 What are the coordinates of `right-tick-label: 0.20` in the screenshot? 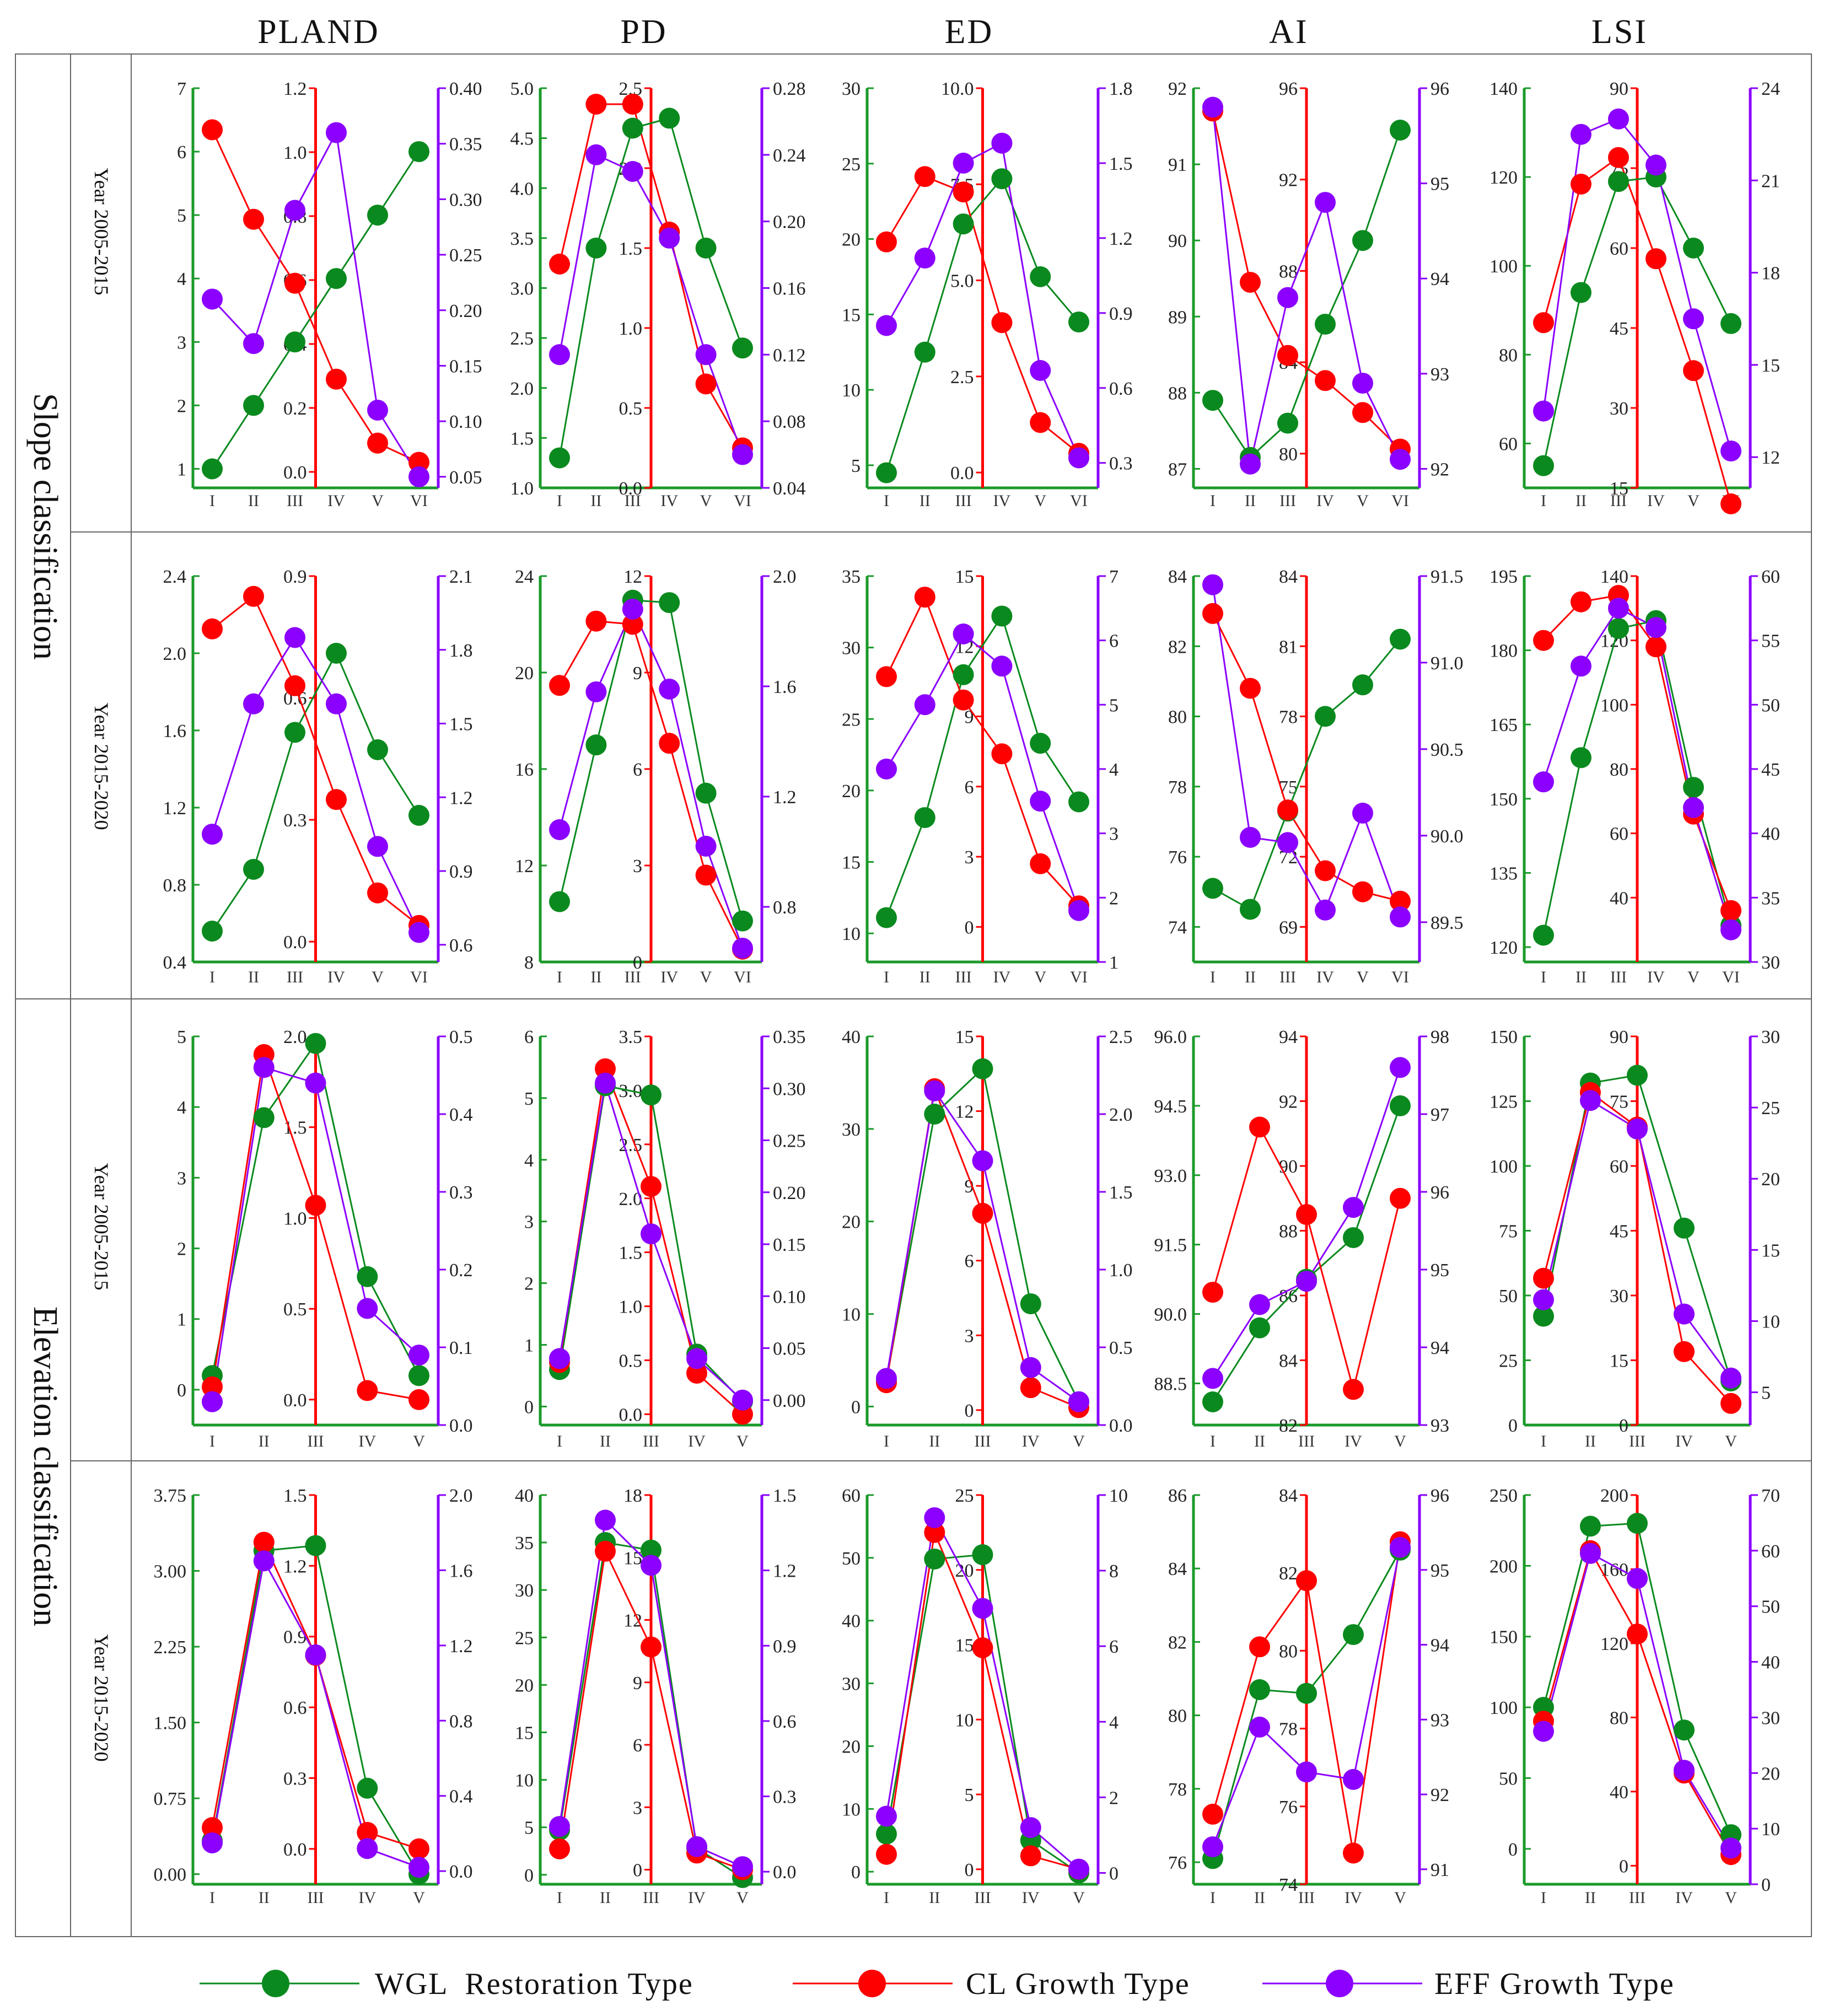 It's located at (789, 1193).